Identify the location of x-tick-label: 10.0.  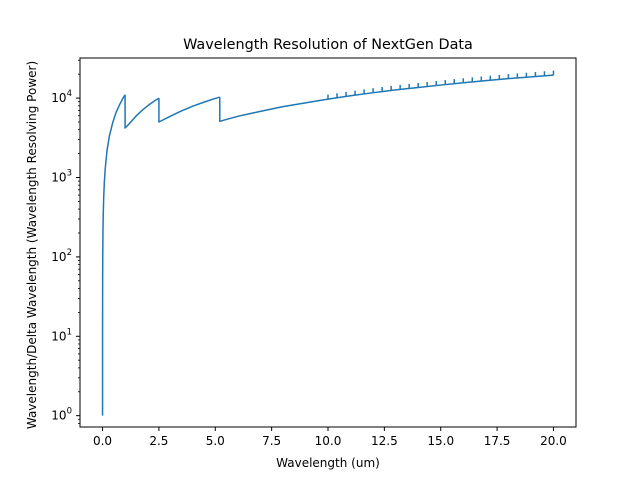
(328, 441).